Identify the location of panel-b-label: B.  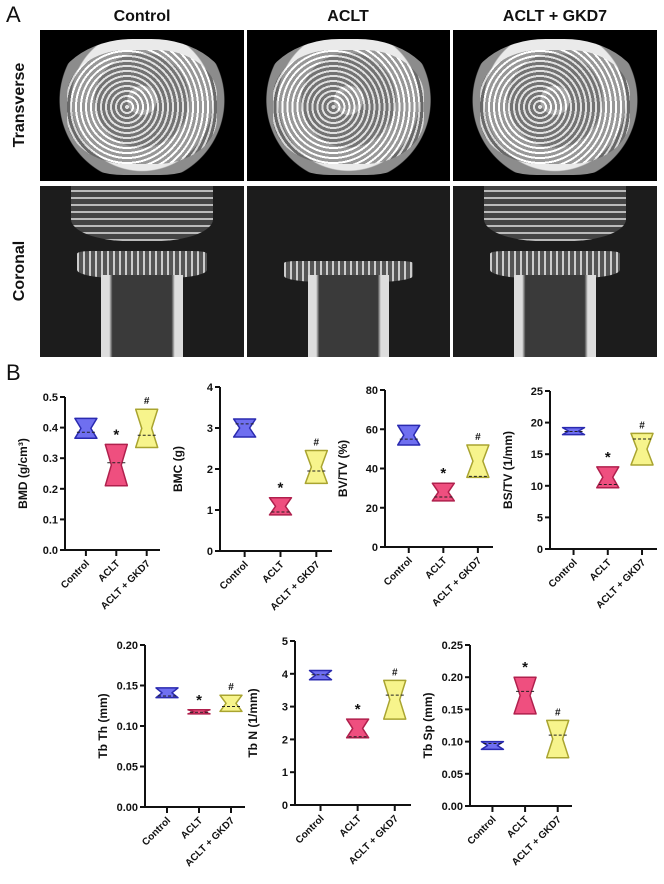
(13, 372).